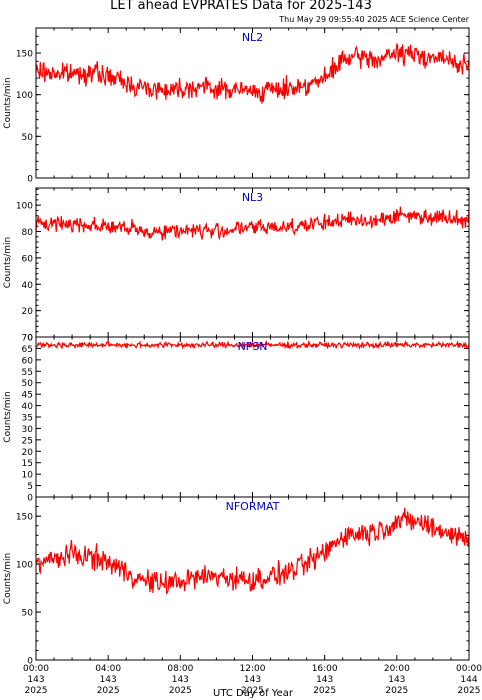 The height and width of the screenshot is (700, 482). What do you see at coordinates (325, 669) in the screenshot?
I see `x-tick-label-time: 16:00` at bounding box center [325, 669].